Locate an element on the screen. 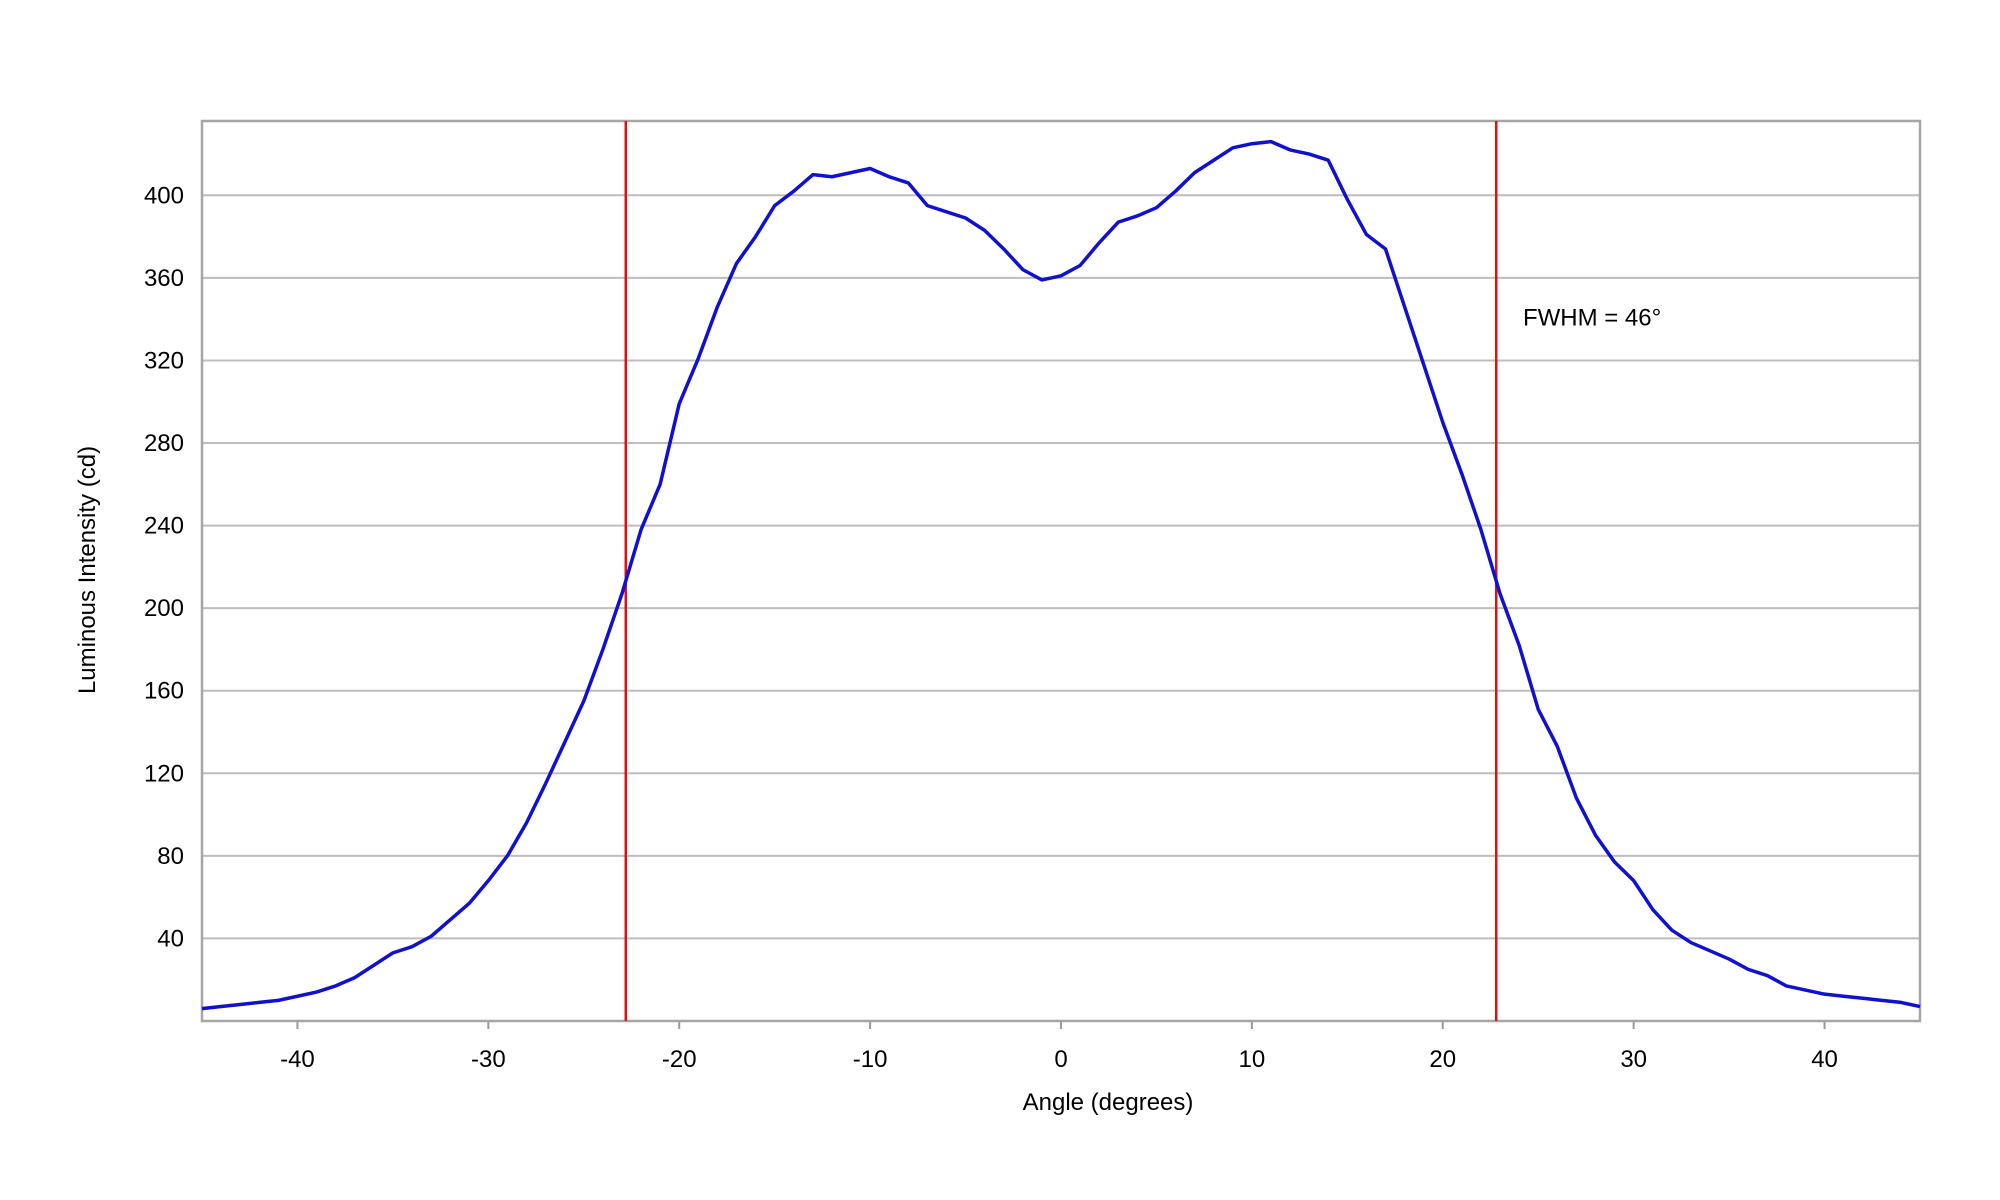  x-tick-label: 10 is located at coordinates (1252, 1059).